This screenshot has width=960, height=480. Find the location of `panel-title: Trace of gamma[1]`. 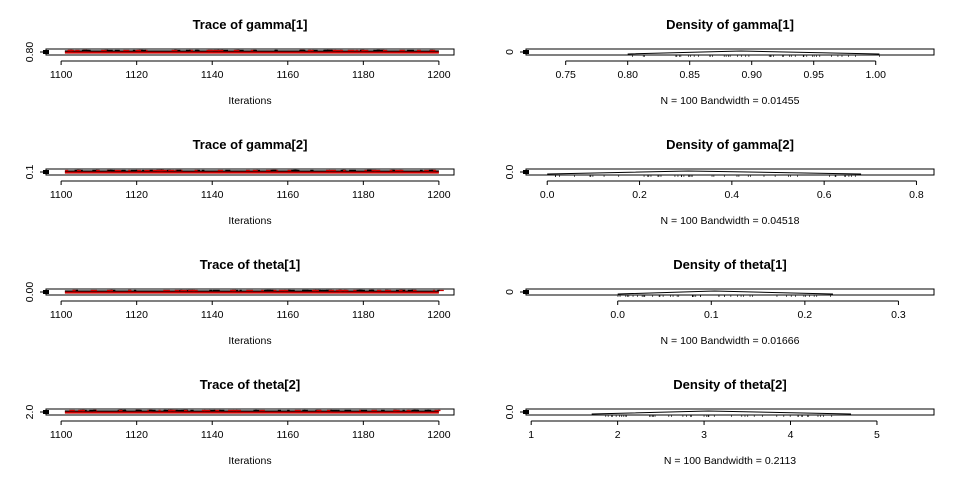

panel-title: Trace of gamma[1] is located at coordinates (250, 24).